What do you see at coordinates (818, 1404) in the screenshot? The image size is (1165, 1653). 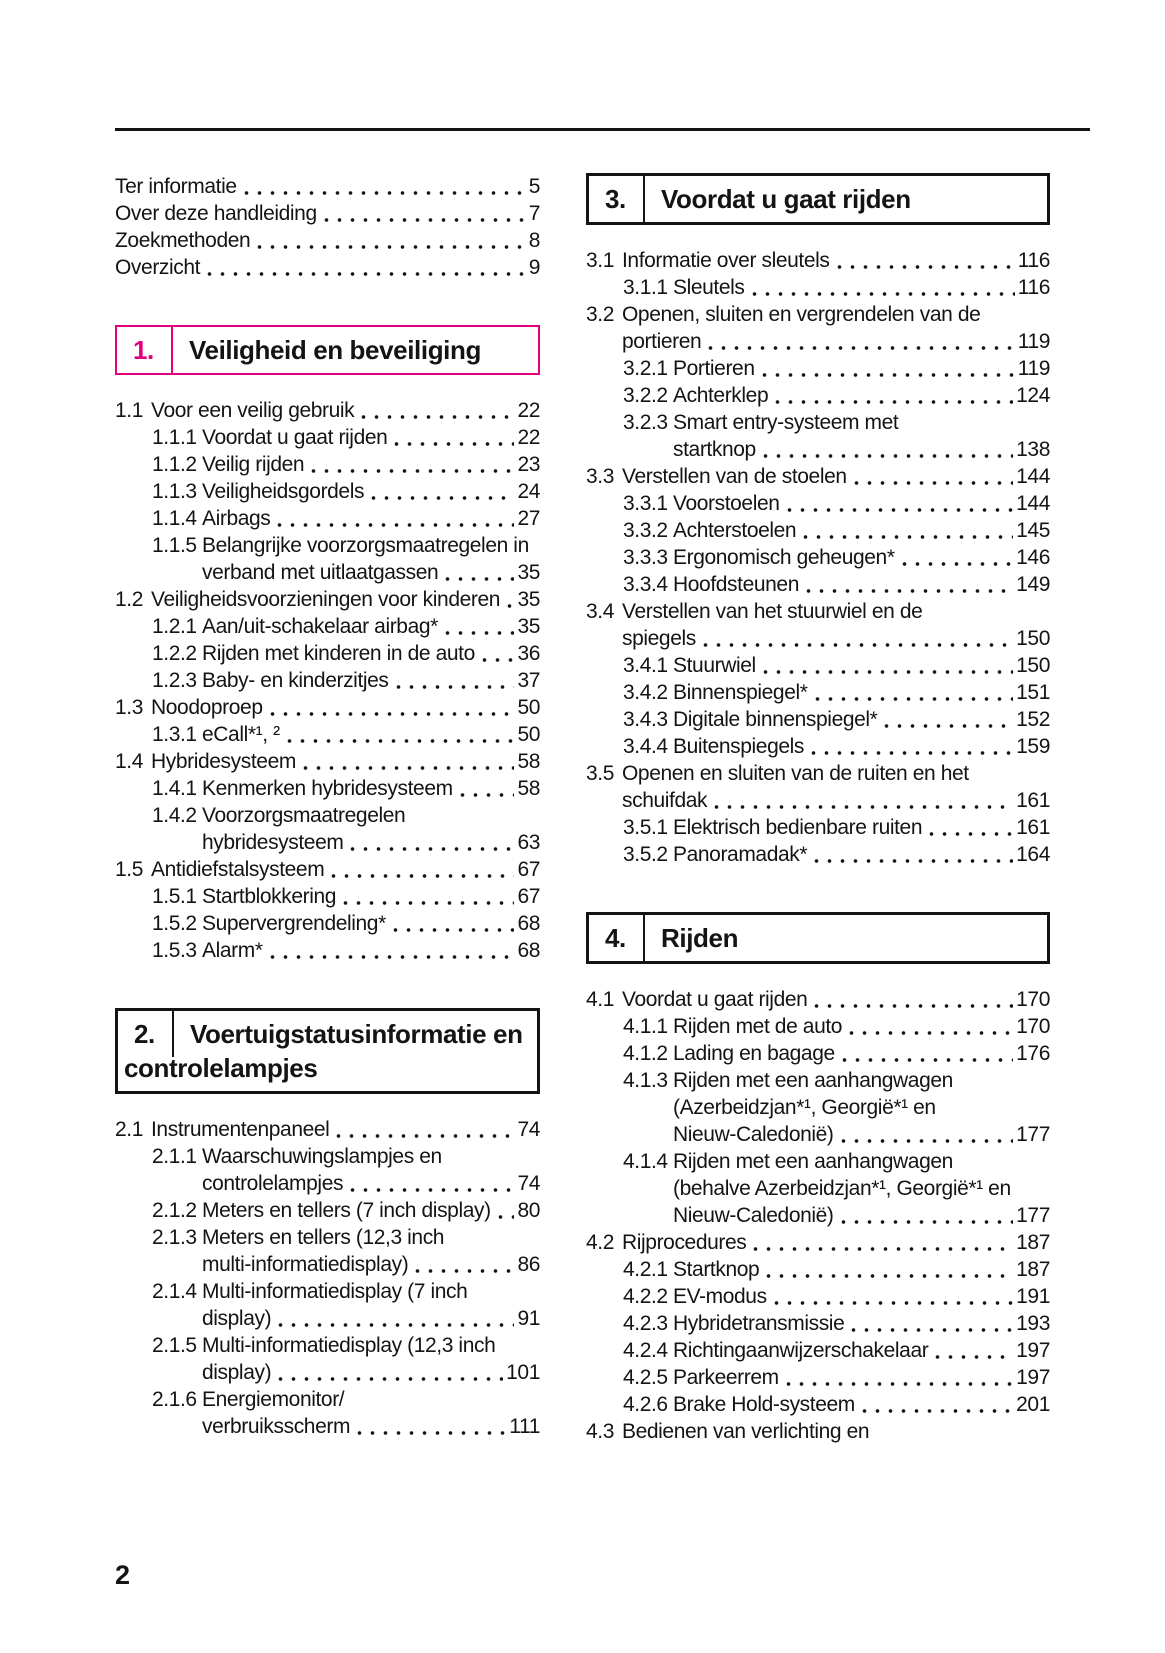 I see `toc-entry: 4.2.6 Brake Hold-systeem 201` at bounding box center [818, 1404].